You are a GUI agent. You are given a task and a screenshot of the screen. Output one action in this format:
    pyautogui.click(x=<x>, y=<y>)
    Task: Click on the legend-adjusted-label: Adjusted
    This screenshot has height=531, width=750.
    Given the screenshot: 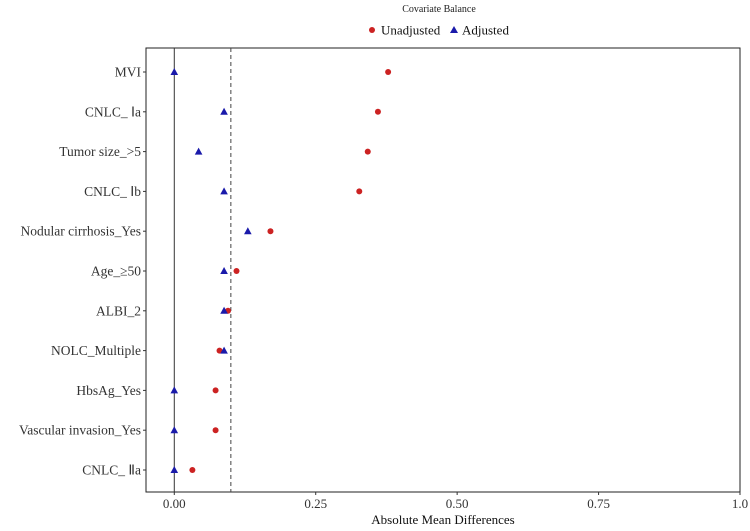 What is the action you would take?
    pyautogui.click(x=485, y=30)
    